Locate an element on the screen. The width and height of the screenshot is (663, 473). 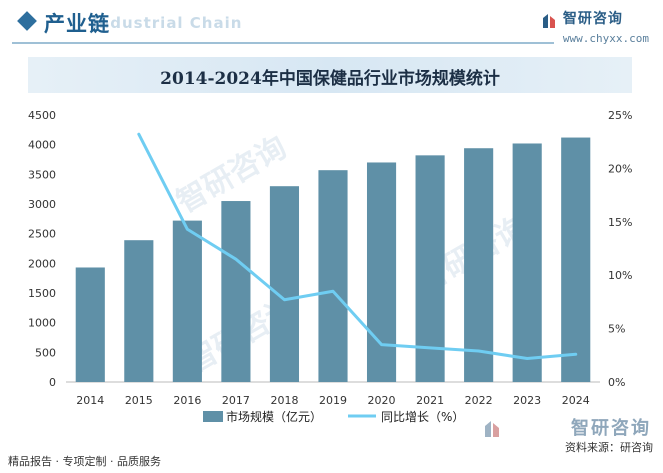
legend-bar-label: 市场规模（亿元） is located at coordinates (274, 416).